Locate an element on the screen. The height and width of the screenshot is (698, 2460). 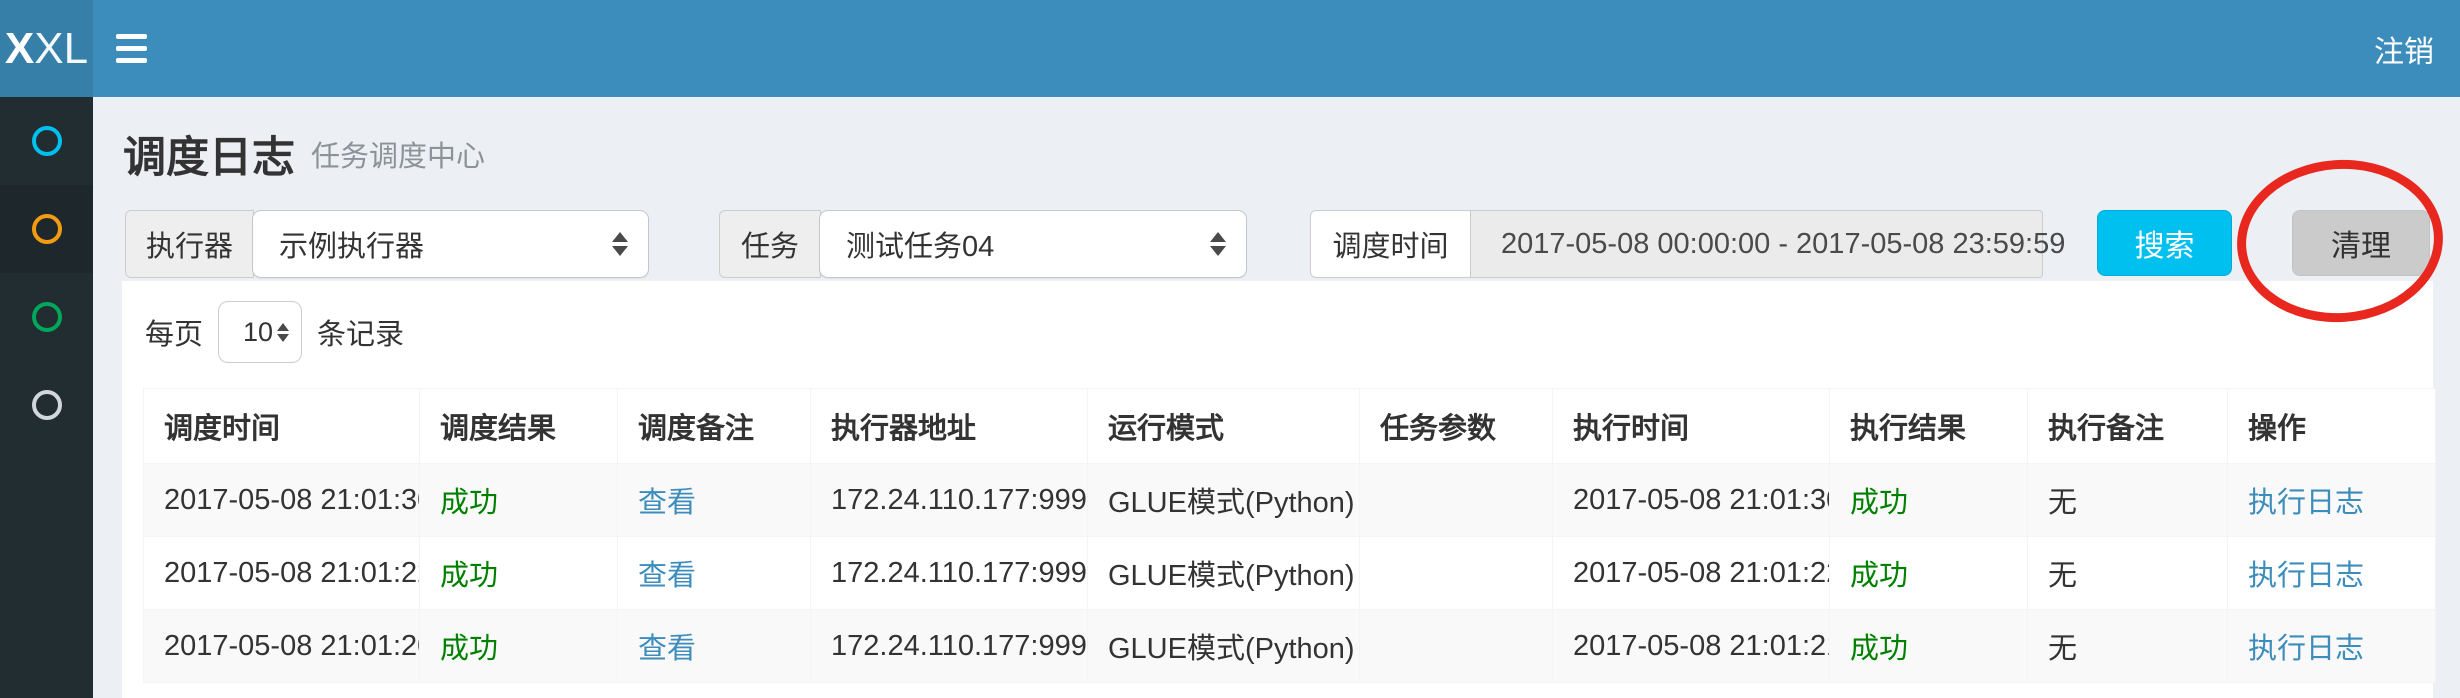
page-size-suffix: 条记录 is located at coordinates (361, 335).